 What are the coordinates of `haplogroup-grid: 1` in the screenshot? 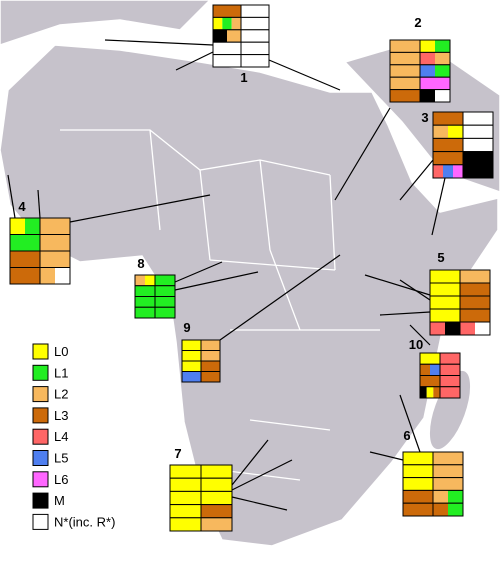 It's located at (241, 44).